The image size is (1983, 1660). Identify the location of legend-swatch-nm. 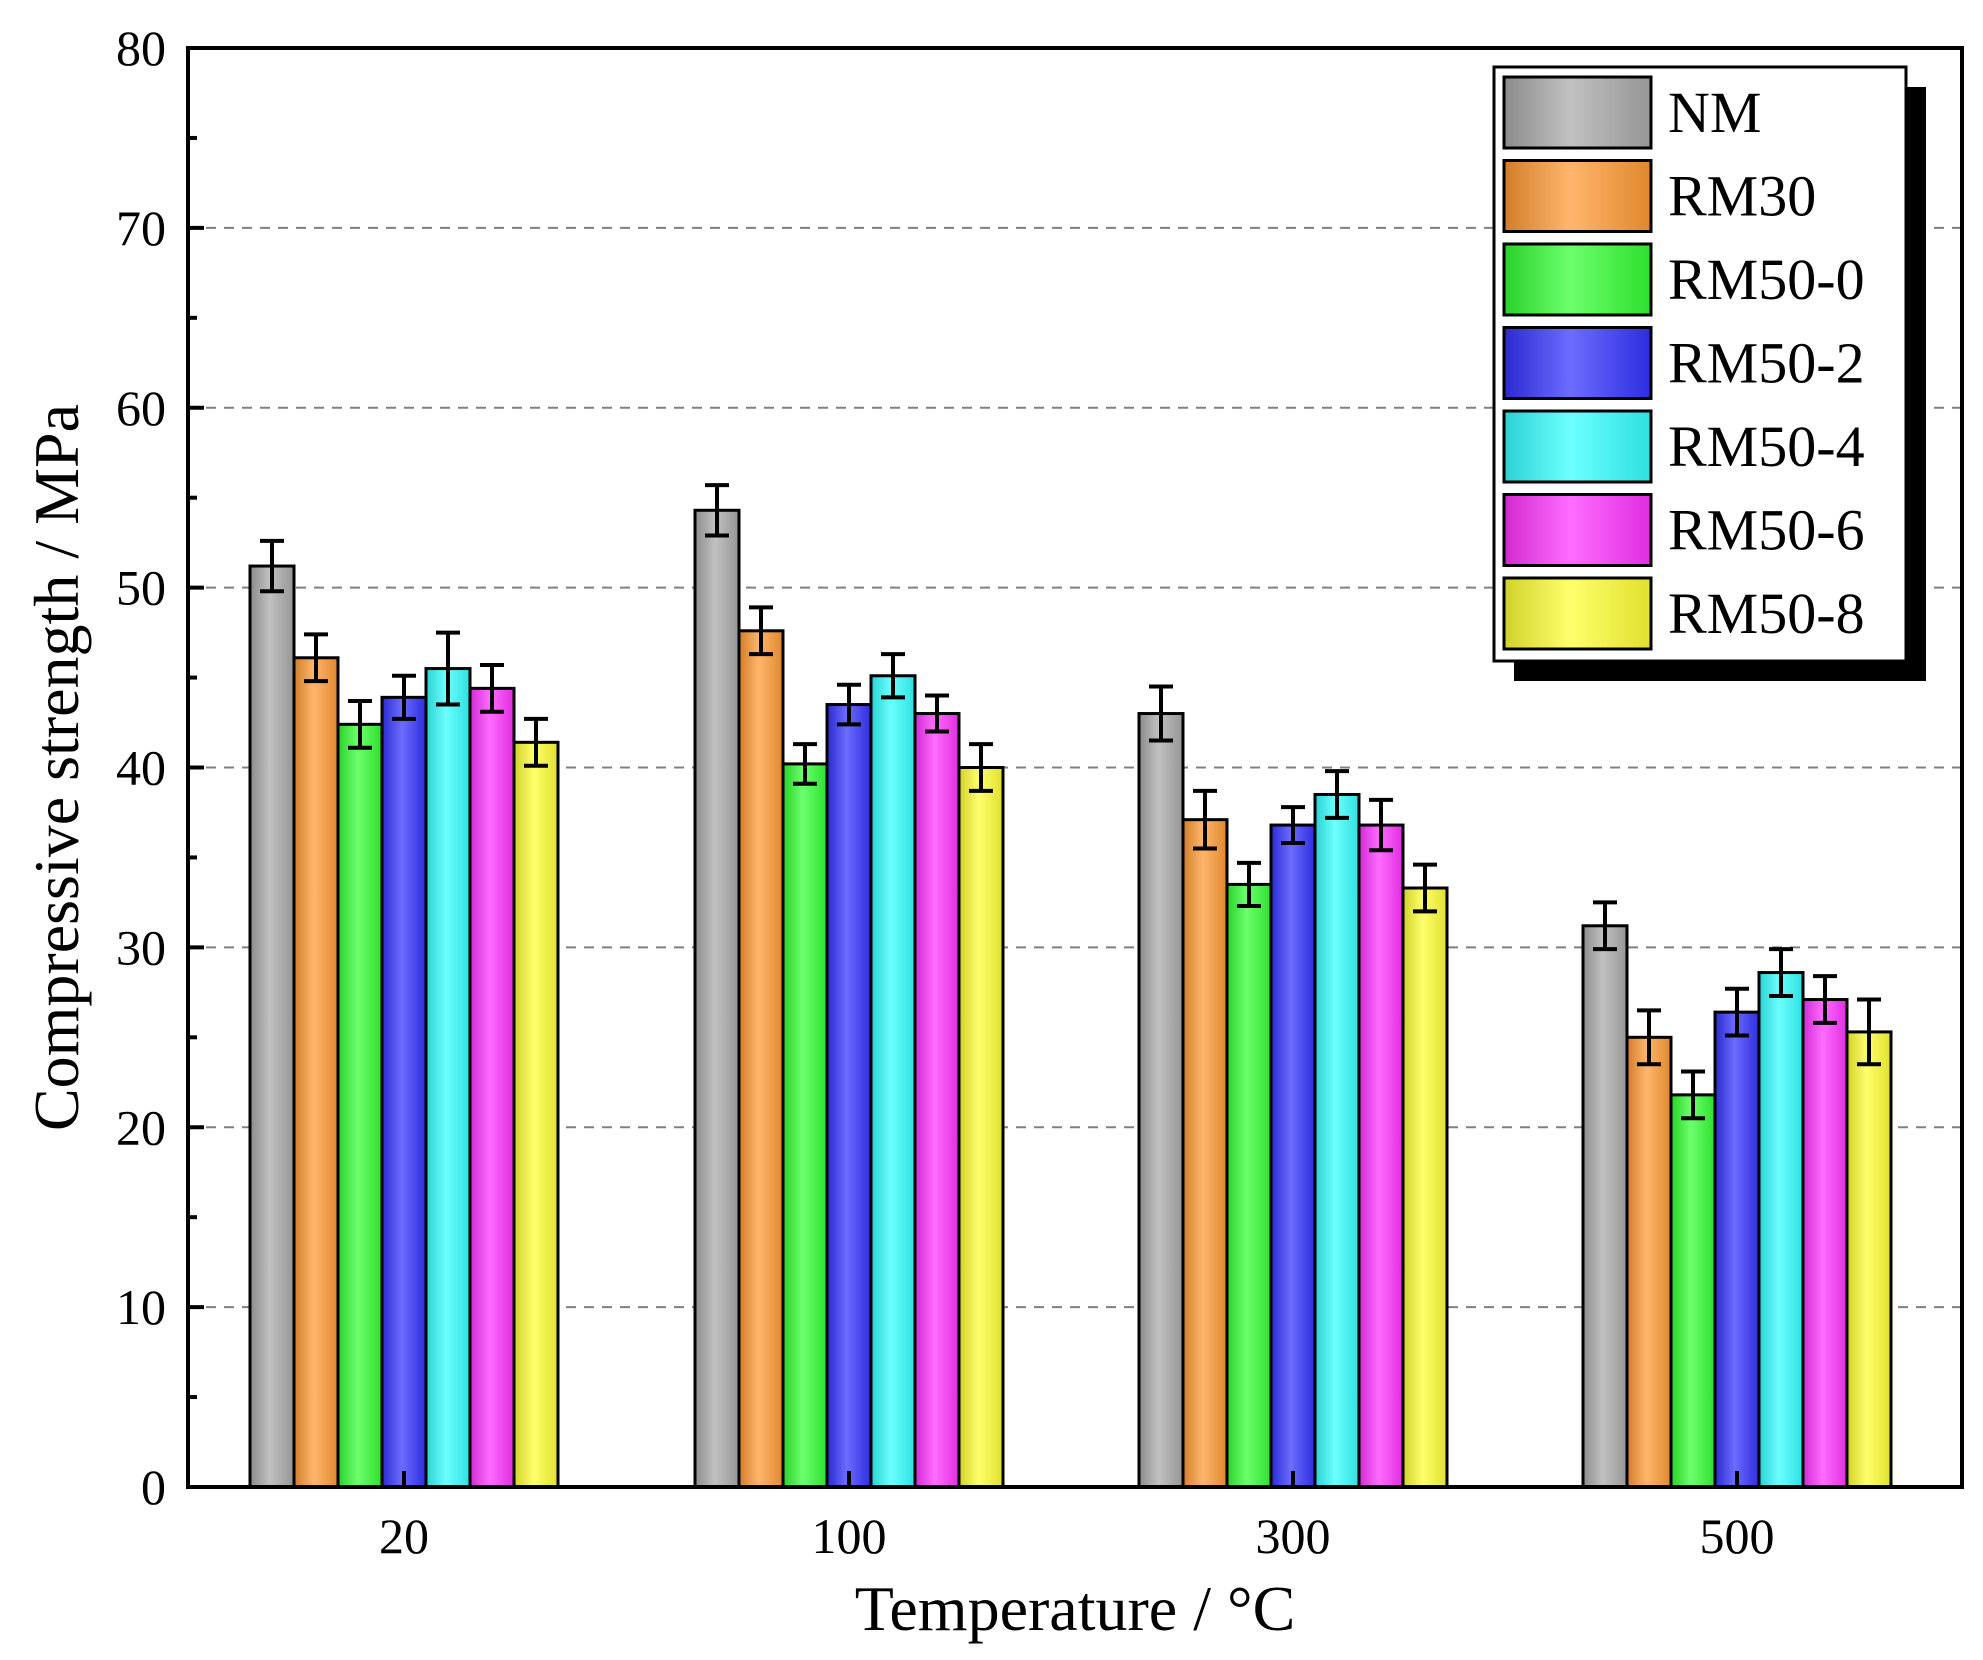
(1577, 112).